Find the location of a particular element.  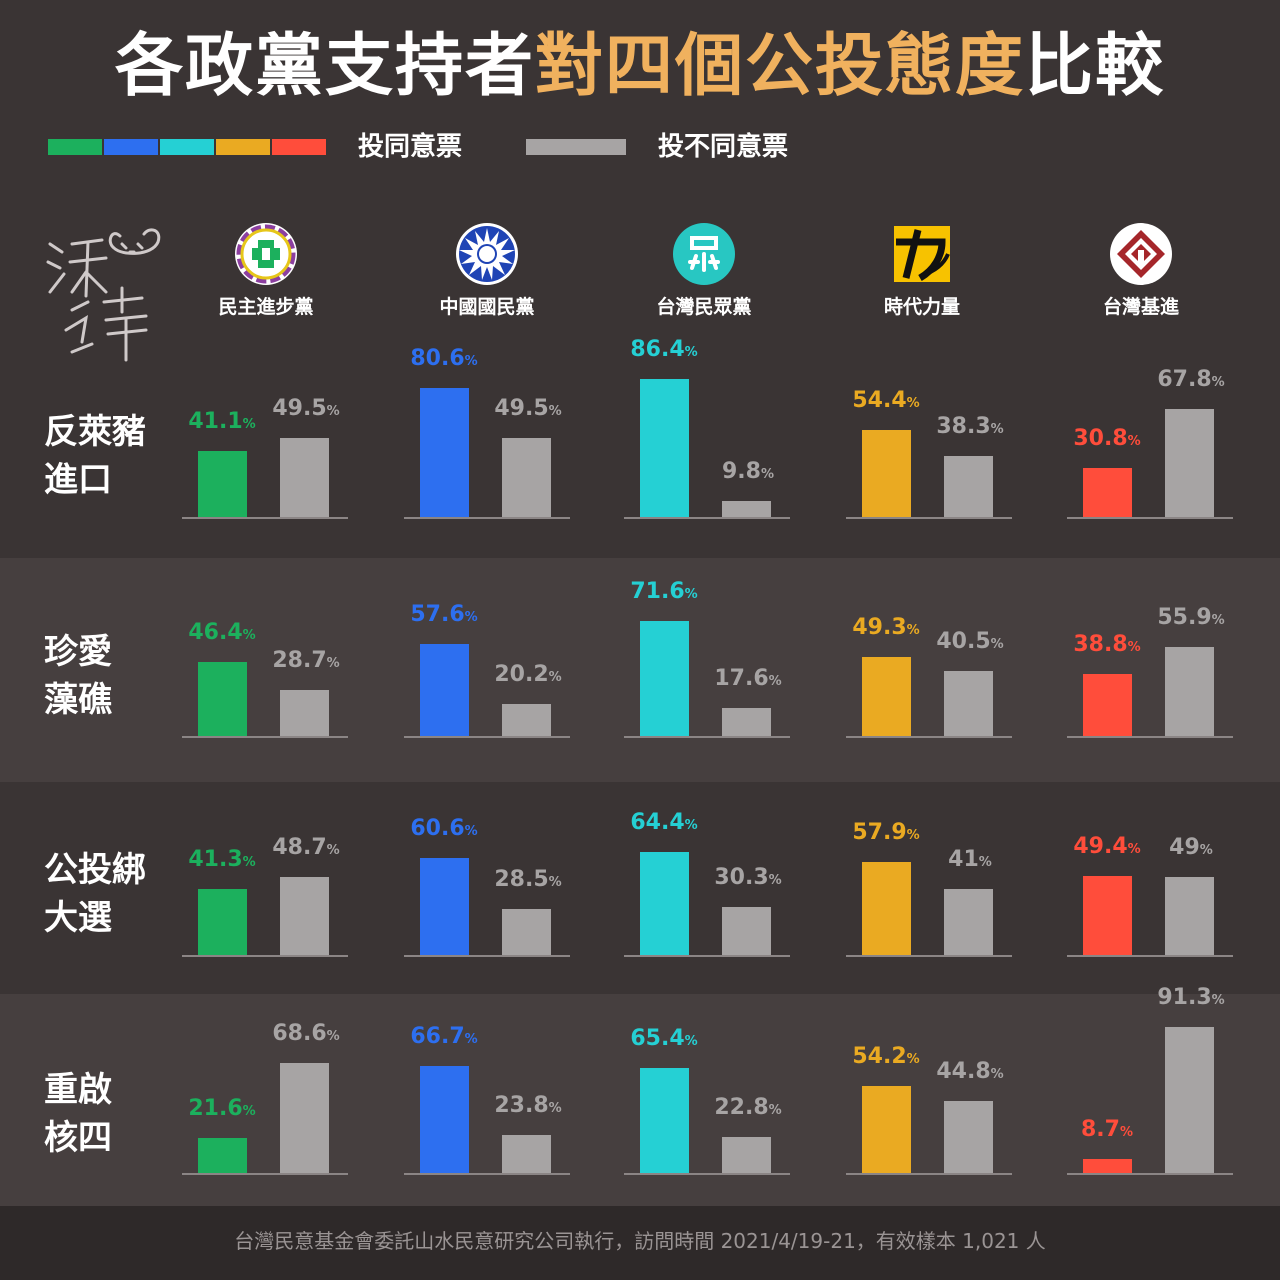

data-label: 65.4% is located at coordinates (664, 1038).